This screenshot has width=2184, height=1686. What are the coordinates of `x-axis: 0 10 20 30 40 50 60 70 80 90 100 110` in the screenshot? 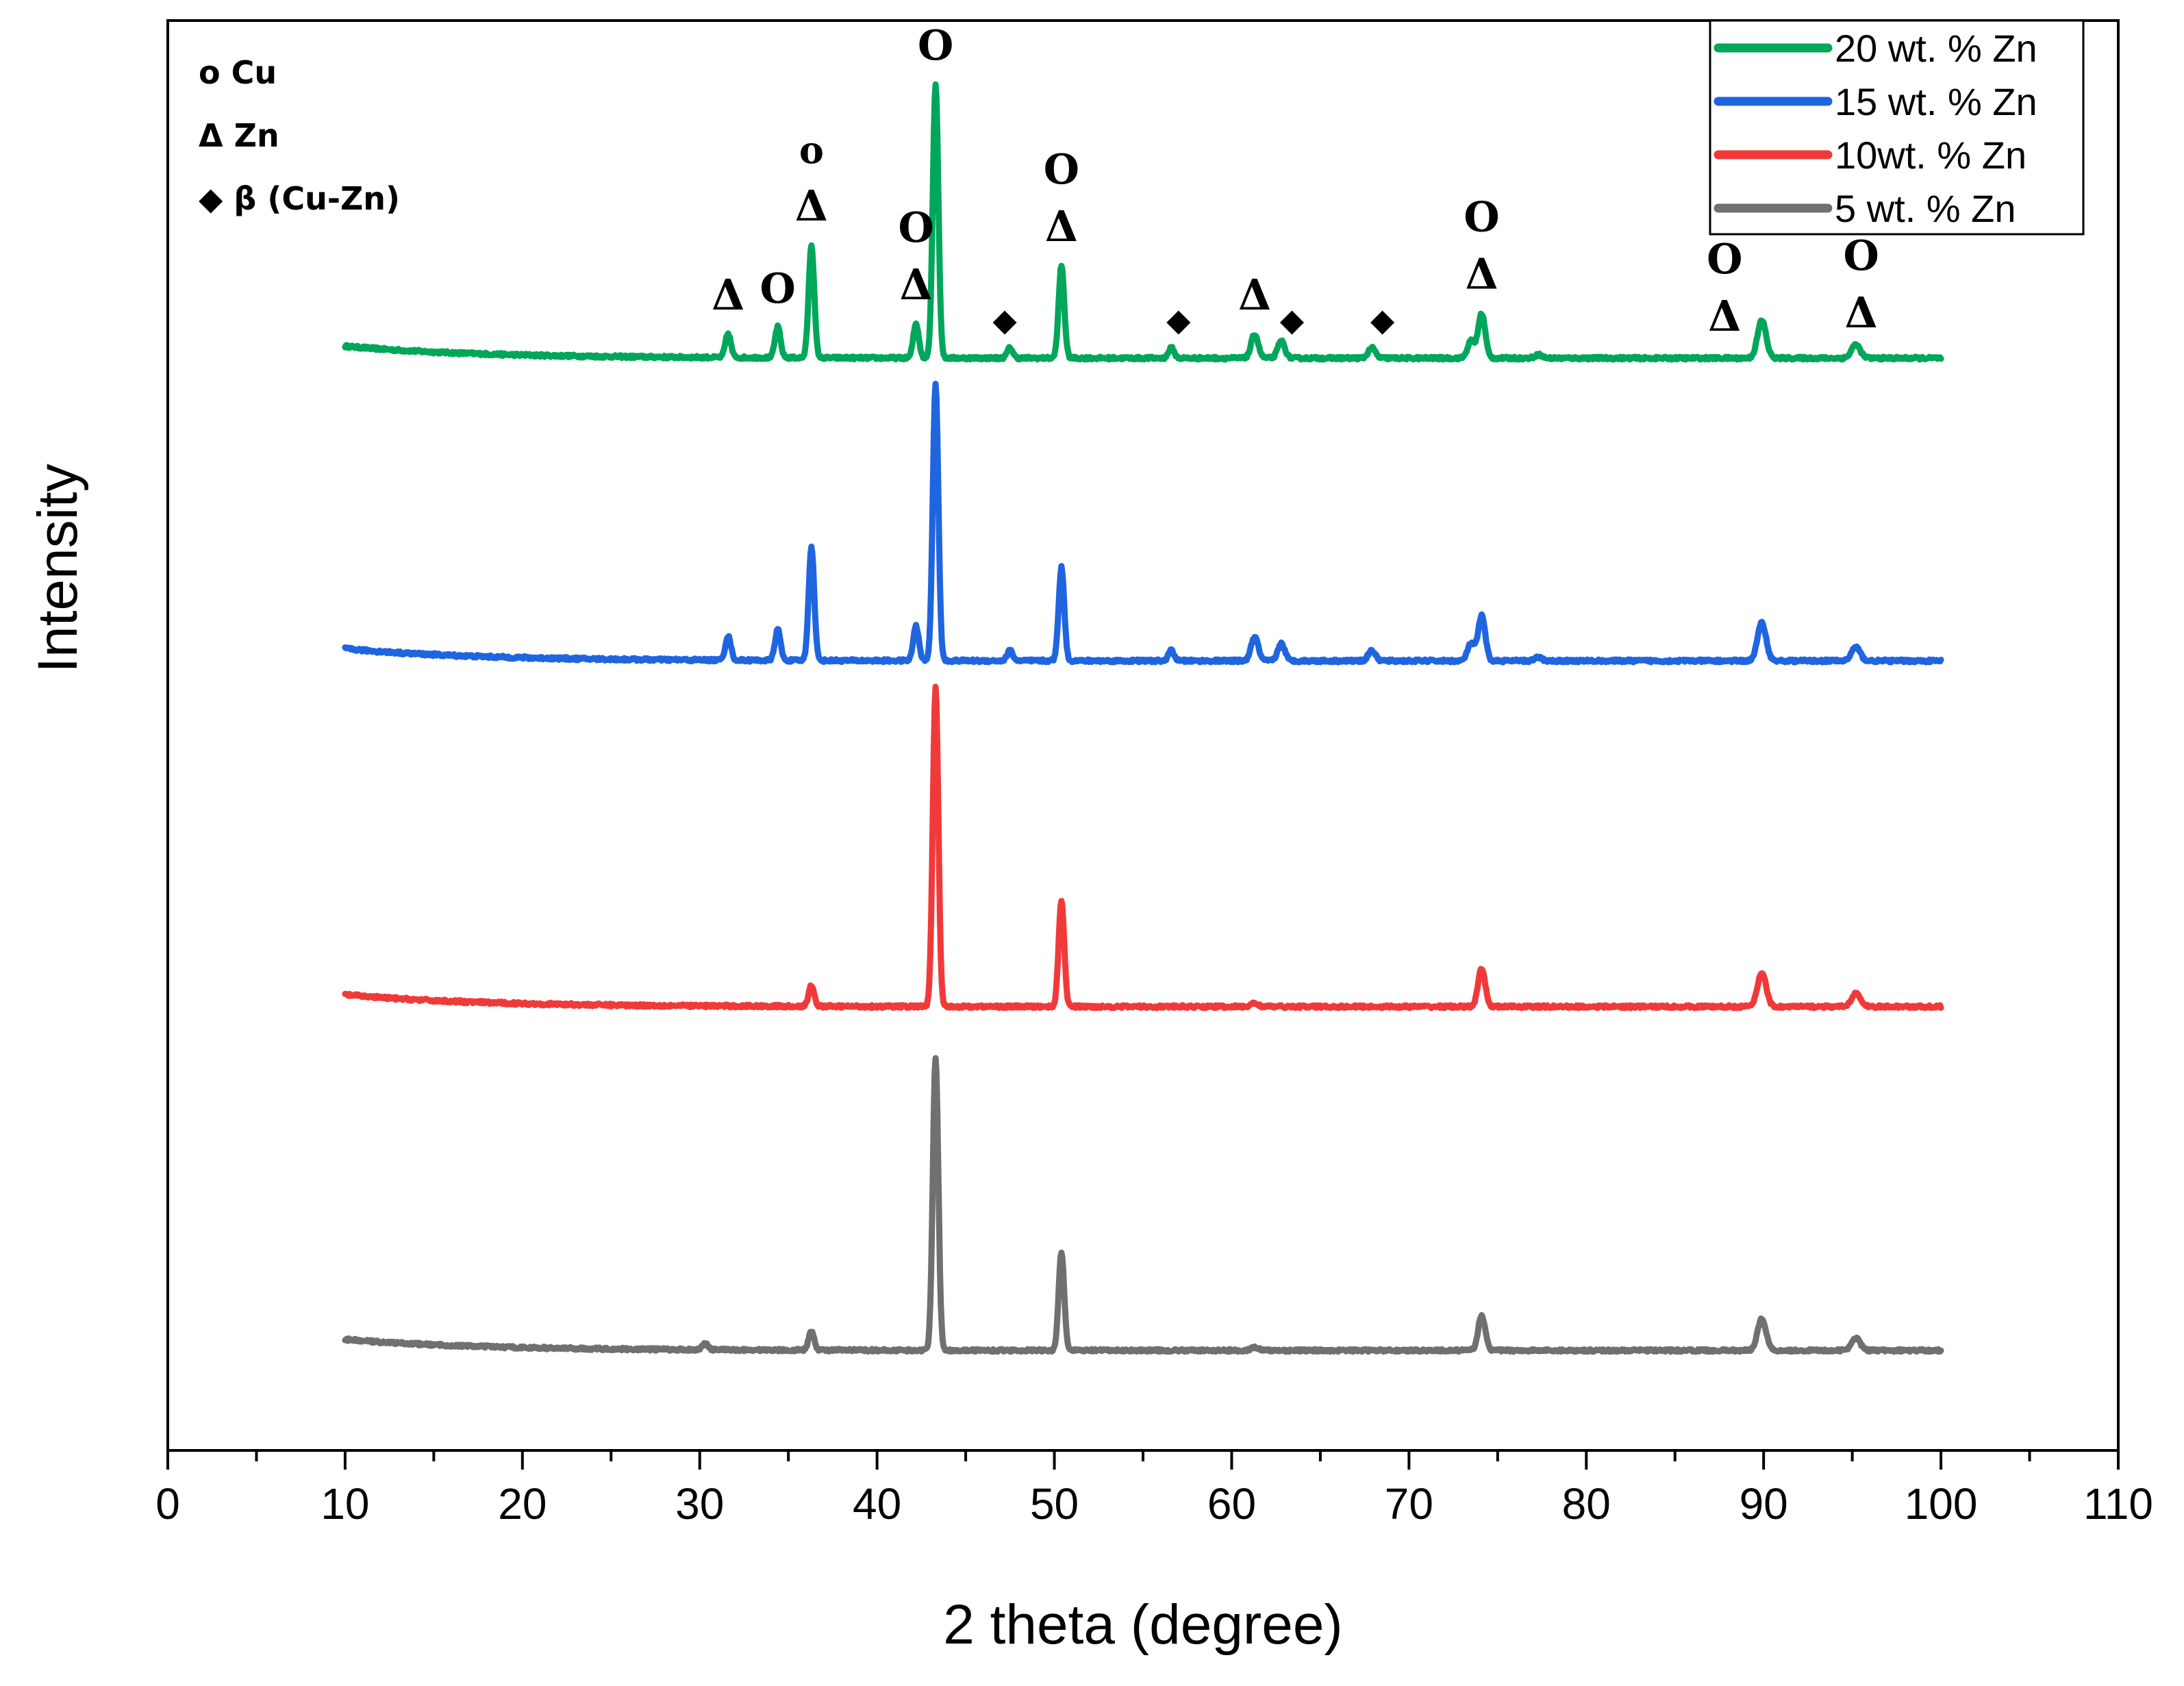 It's located at (1154, 1489).